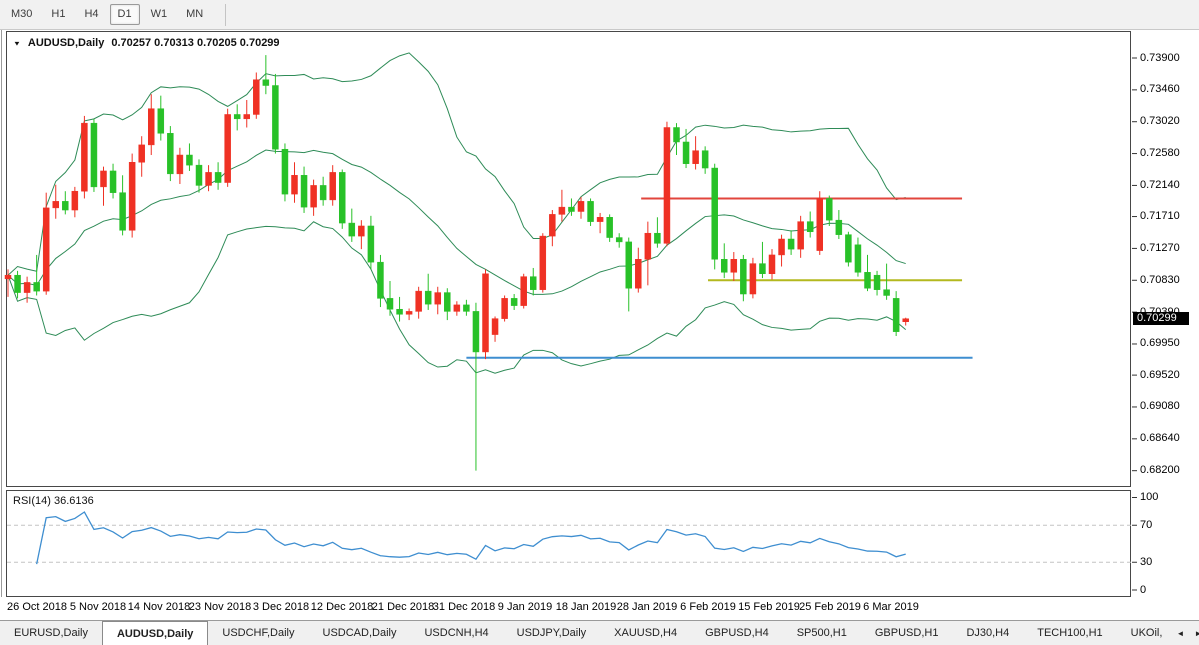 This screenshot has width=1199, height=645. Describe the element at coordinates (124, 14) in the screenshot. I see `timeframe-button-d1: D1` at that location.